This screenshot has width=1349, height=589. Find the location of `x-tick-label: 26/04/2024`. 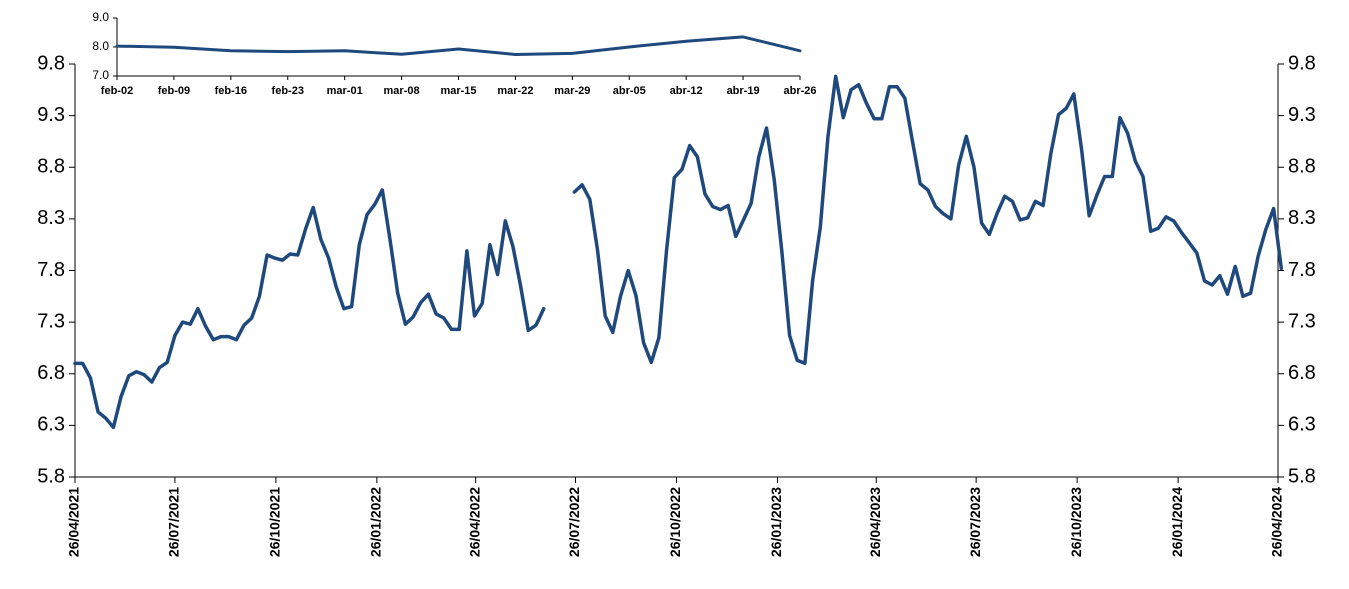

x-tick-label: 26/04/2024 is located at coordinates (1277, 522).